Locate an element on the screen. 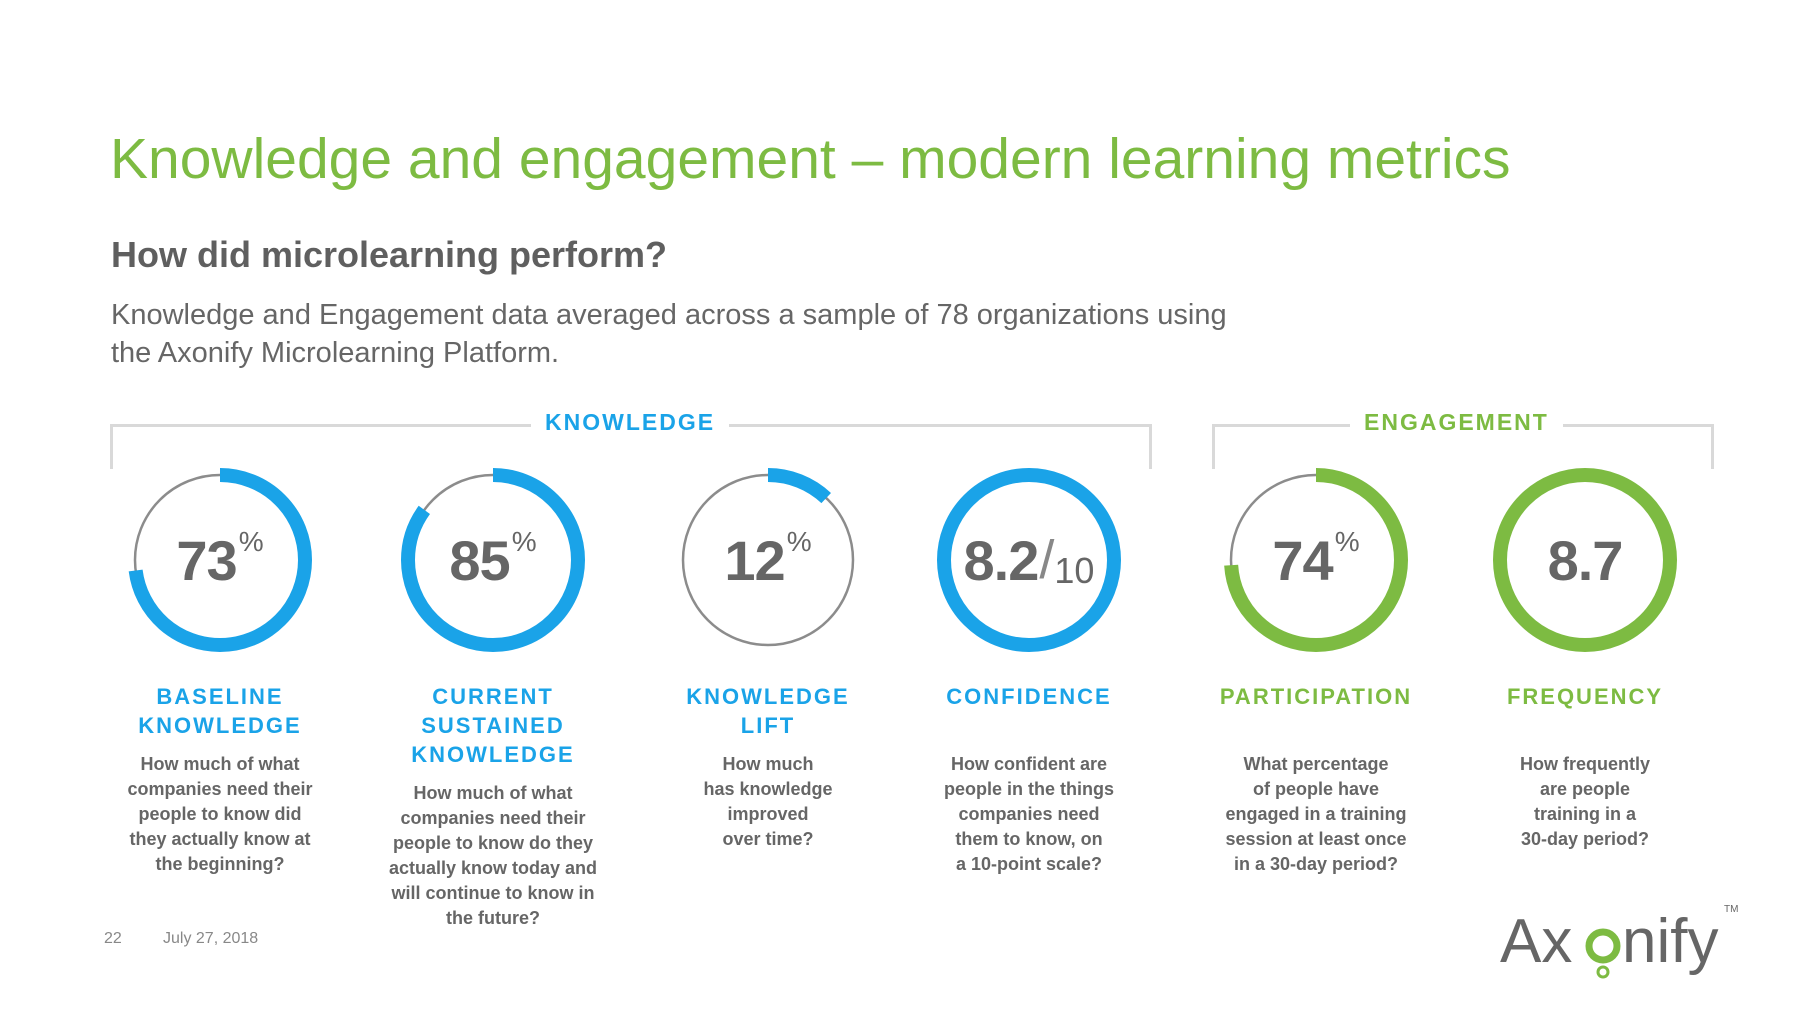 The width and height of the screenshot is (1800, 1013). metric-label: BASELINE KNOWLEDGE is located at coordinates (220, 711).